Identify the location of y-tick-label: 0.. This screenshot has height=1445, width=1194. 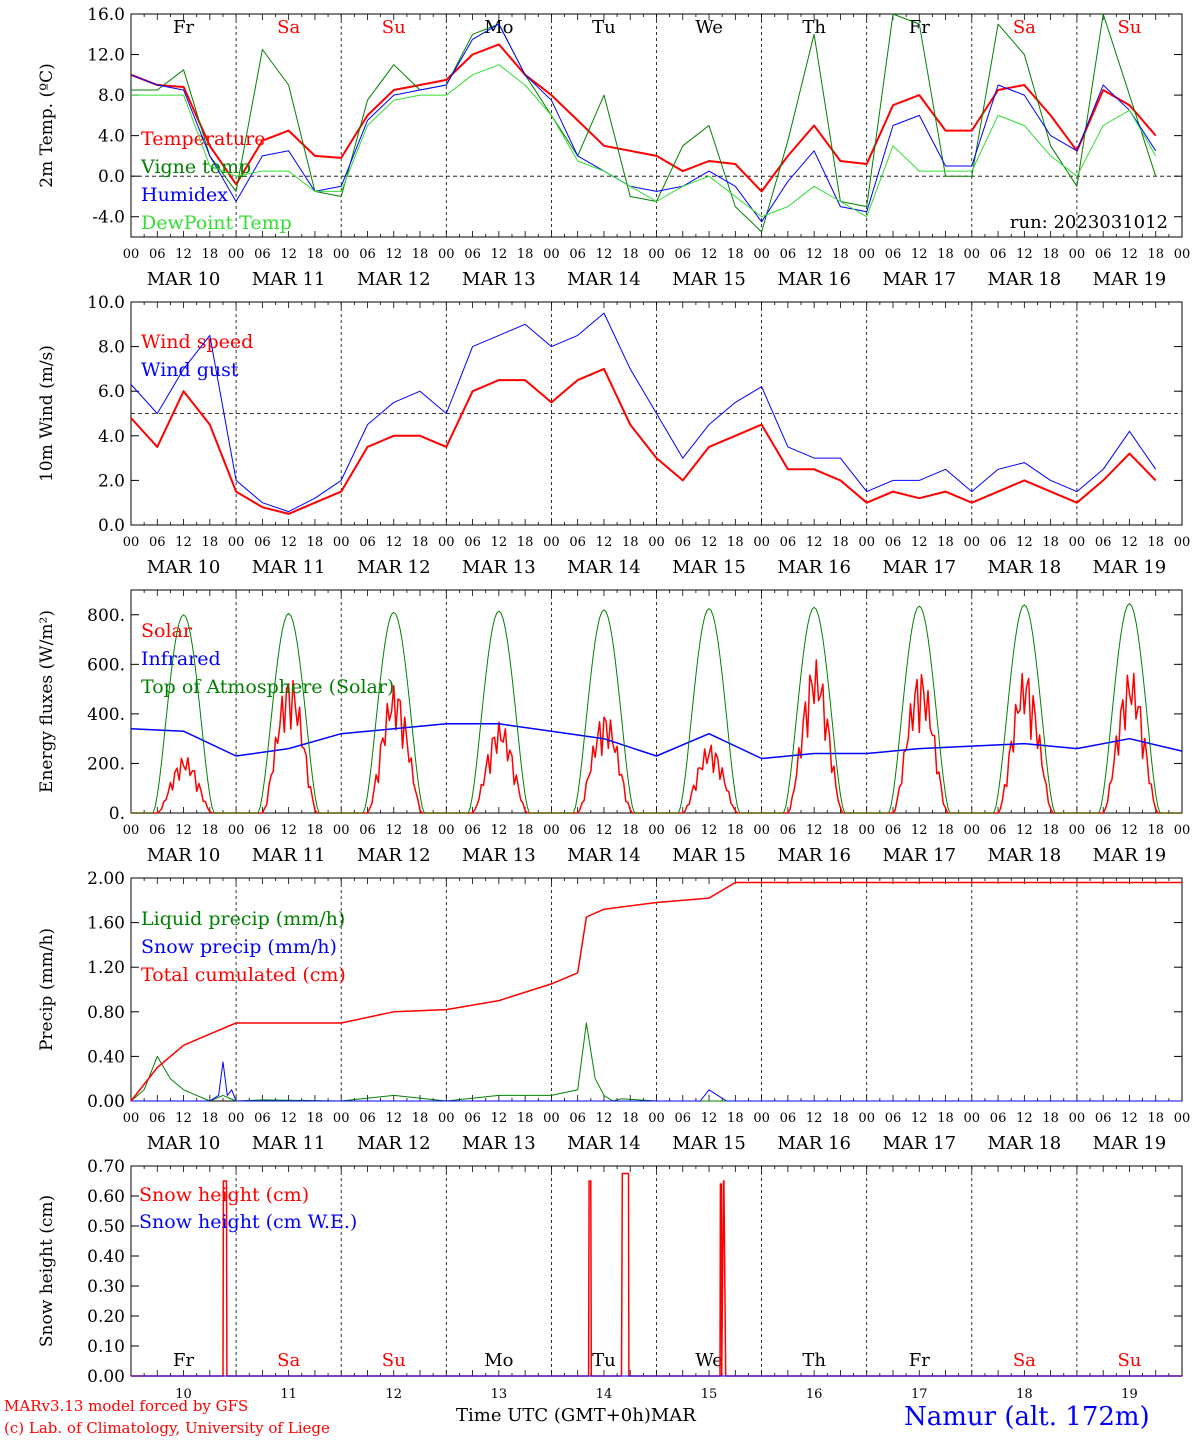
(117, 814).